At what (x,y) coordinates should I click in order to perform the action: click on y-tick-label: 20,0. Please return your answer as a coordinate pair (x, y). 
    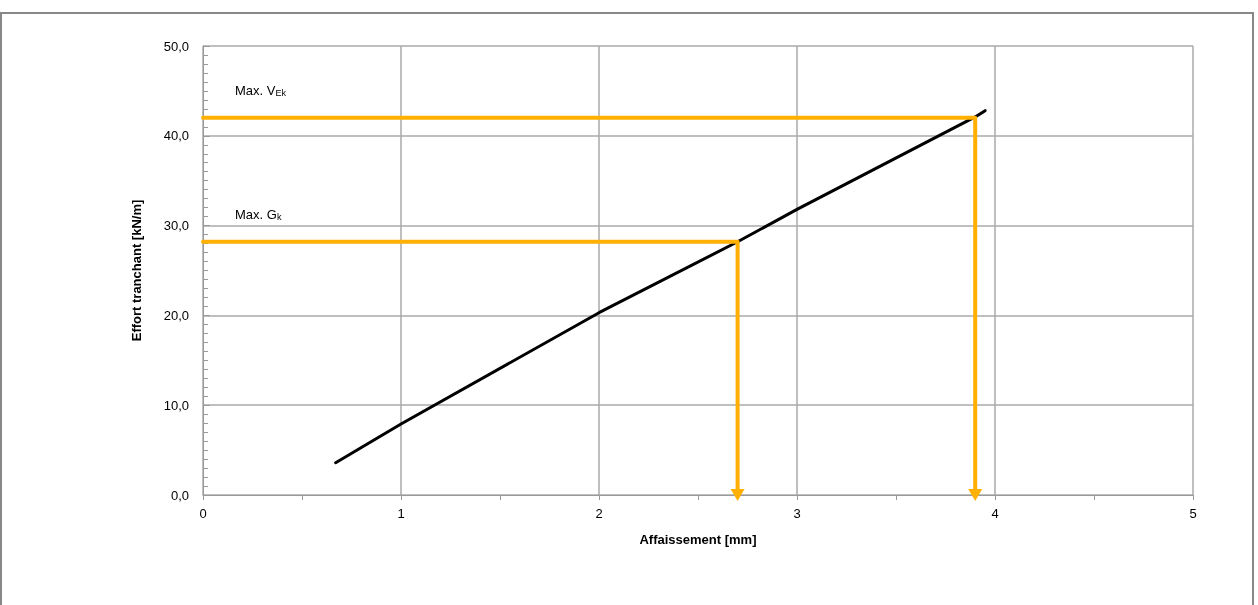
    Looking at the image, I should click on (176, 315).